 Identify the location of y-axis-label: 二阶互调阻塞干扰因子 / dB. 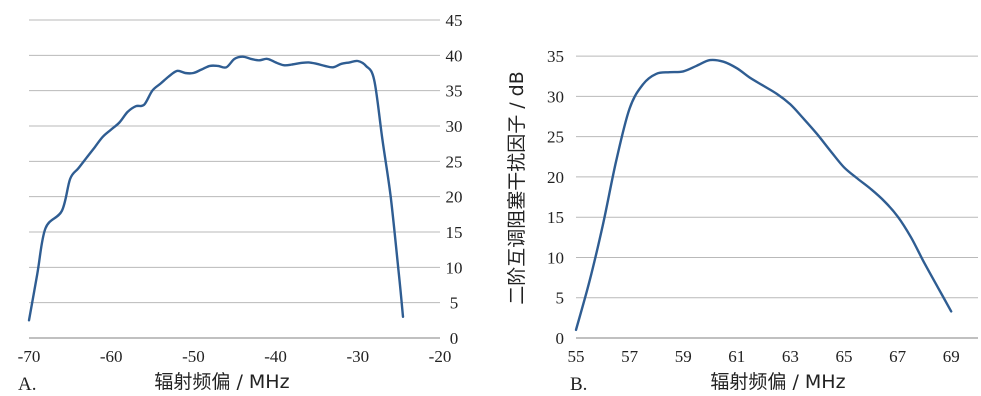
(517, 188).